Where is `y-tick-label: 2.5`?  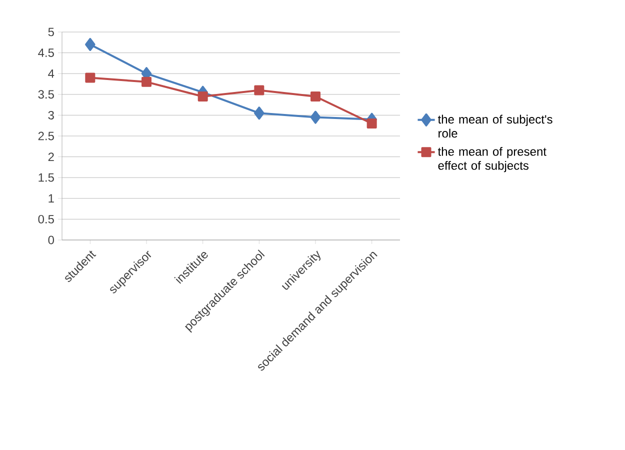
y-tick-label: 2.5 is located at coordinates (46, 136).